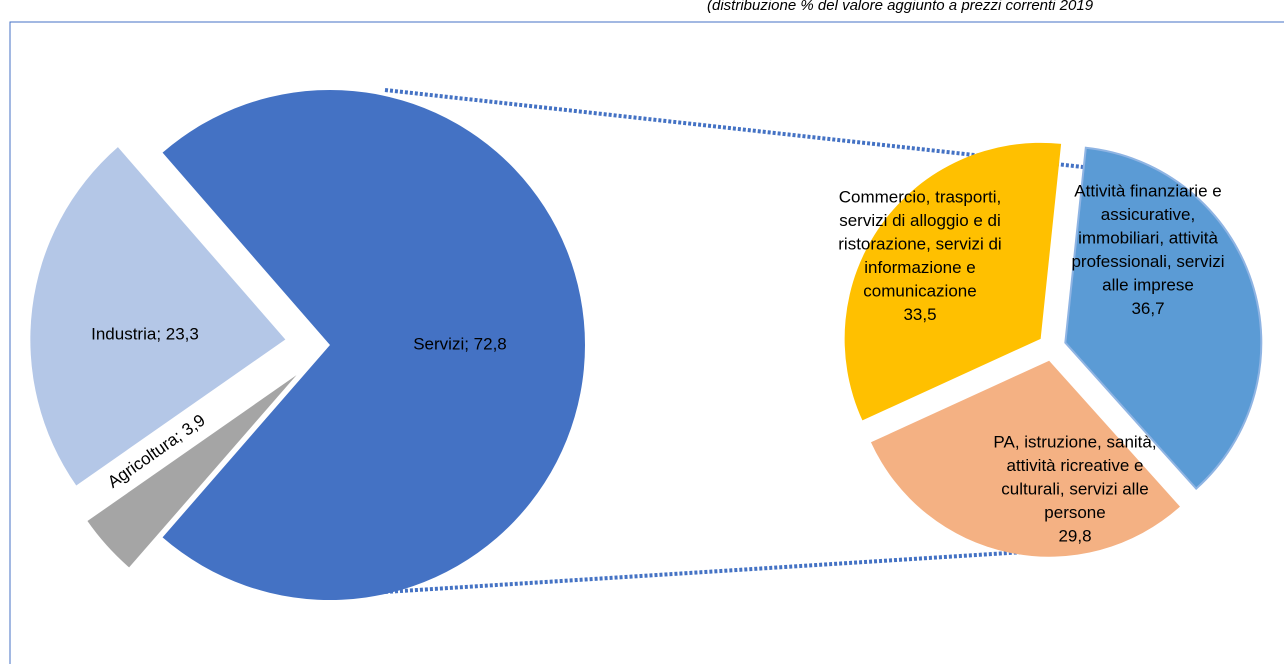 This screenshot has height=664, width=1284. What do you see at coordinates (1148, 237) in the screenshot?
I see `category-label: immobiliari, attività` at bounding box center [1148, 237].